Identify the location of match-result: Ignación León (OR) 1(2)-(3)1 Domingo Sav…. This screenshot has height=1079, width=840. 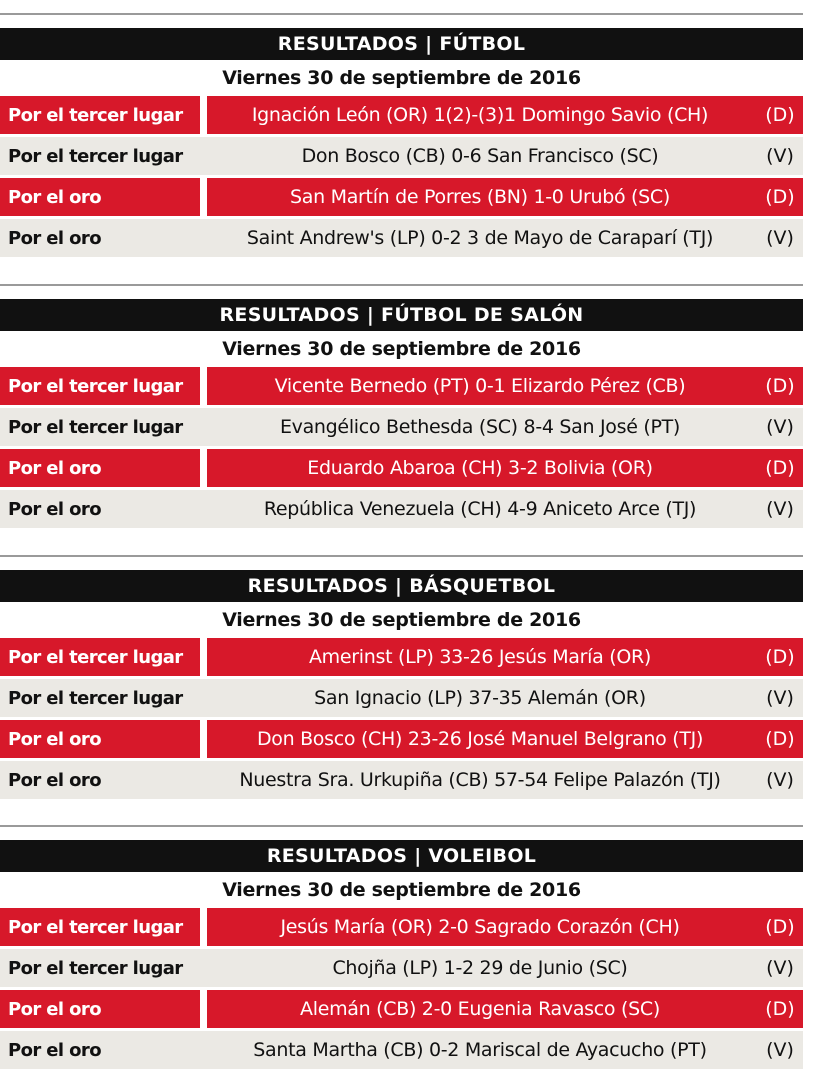
(480, 115).